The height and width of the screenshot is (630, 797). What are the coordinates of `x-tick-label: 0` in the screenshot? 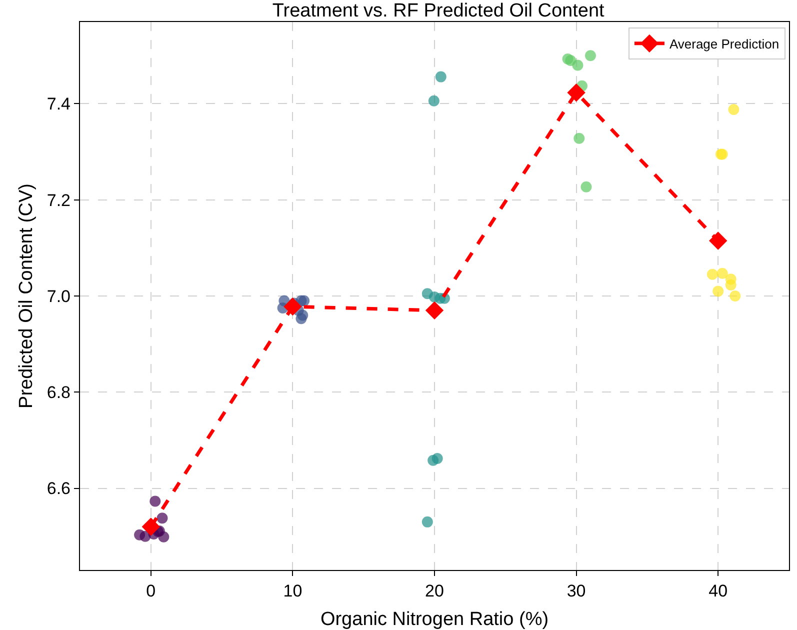 It's located at (151, 591).